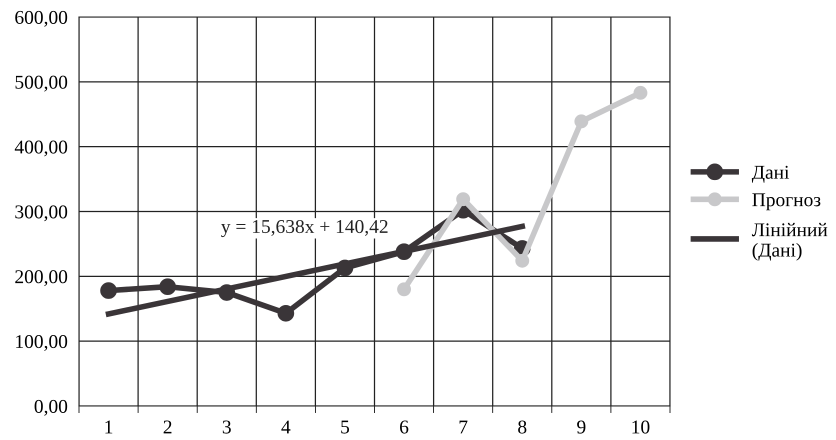  Describe the element at coordinates (464, 427) in the screenshot. I see `x-tick-label: 7` at that location.